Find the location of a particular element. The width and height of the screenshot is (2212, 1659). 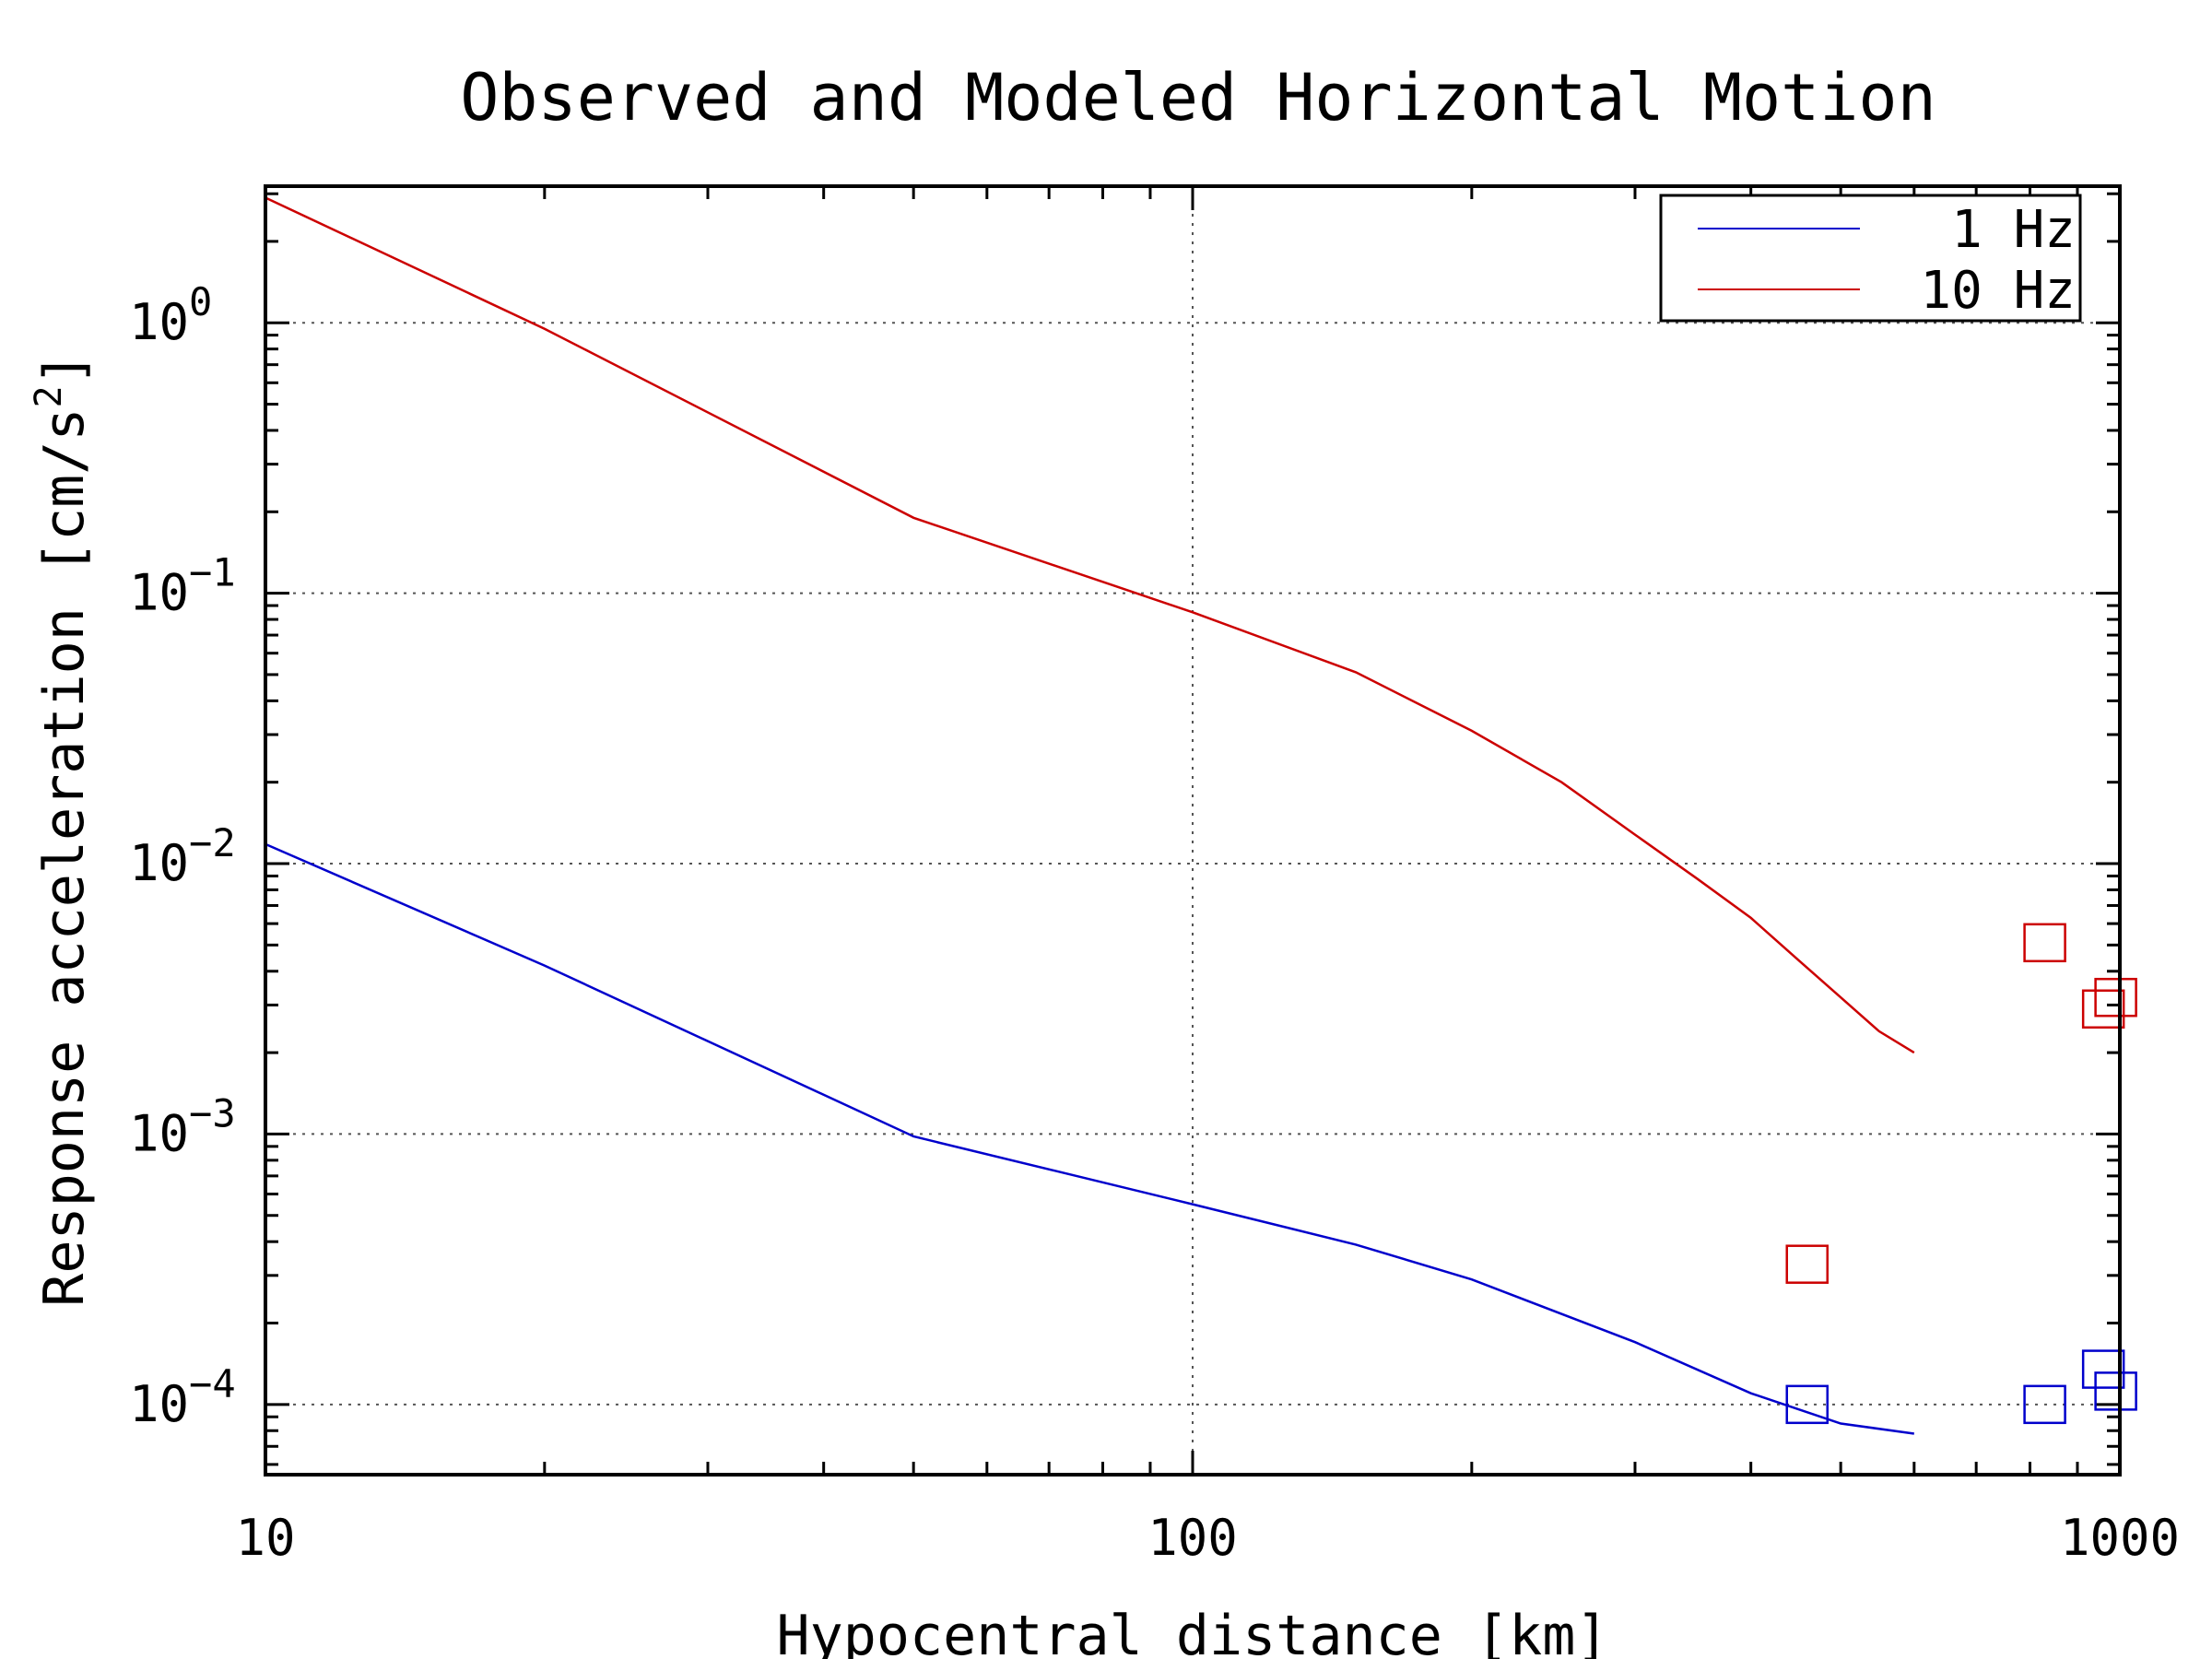

x-tick-label: 10 is located at coordinates (265, 1538).